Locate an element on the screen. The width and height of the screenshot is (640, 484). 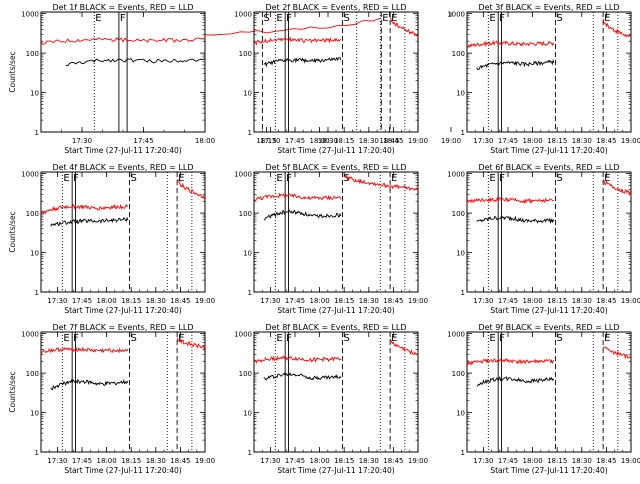
panel-title: Det 2f BLACK = Events, RED = LLD is located at coordinates (335, 7).